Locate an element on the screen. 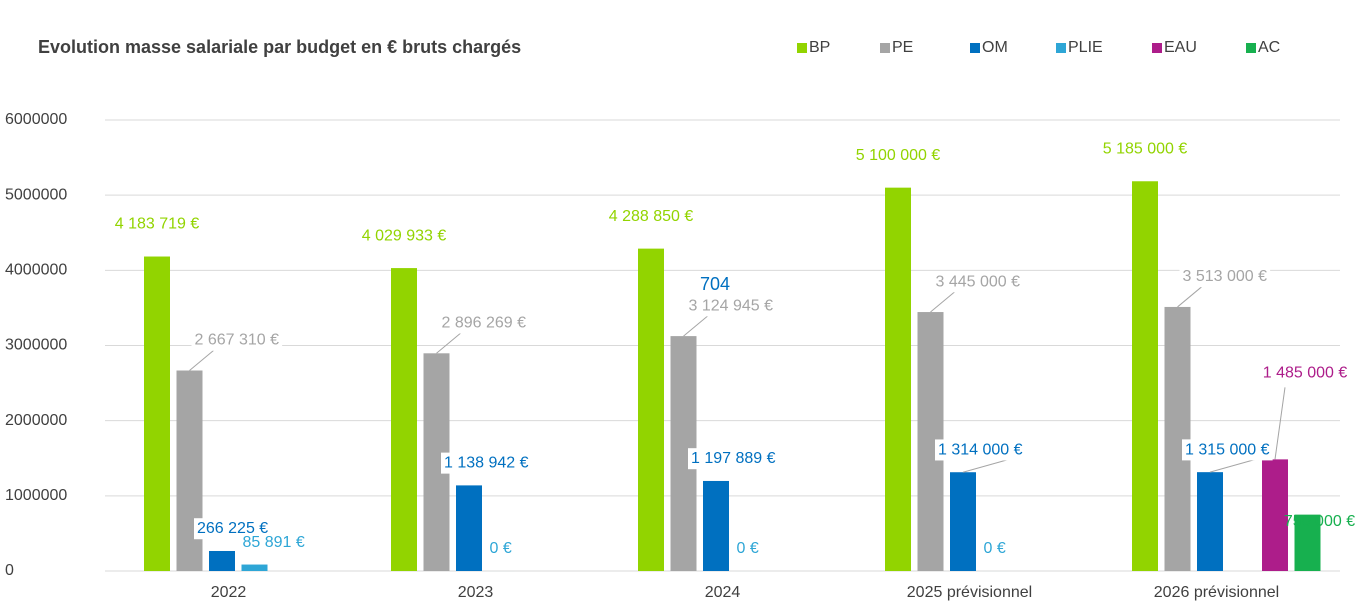 The height and width of the screenshot is (606, 1365). value-label: 1 138 942 € is located at coordinates (486, 463).